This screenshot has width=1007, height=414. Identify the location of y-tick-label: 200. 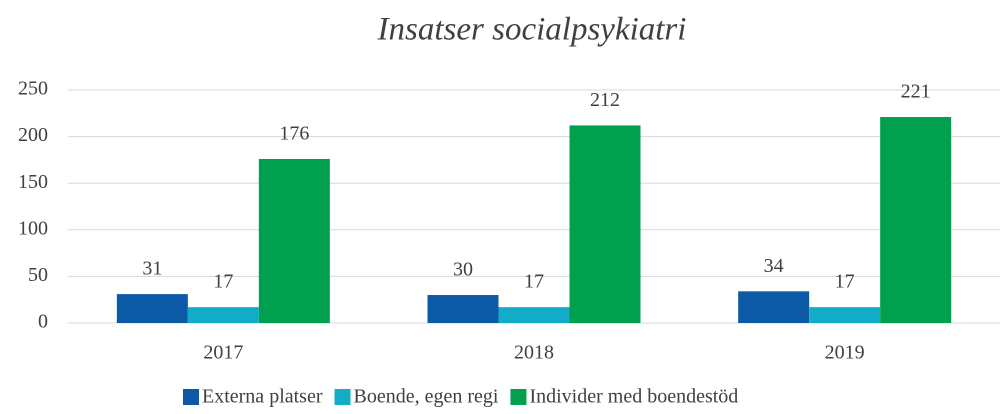
(33, 135).